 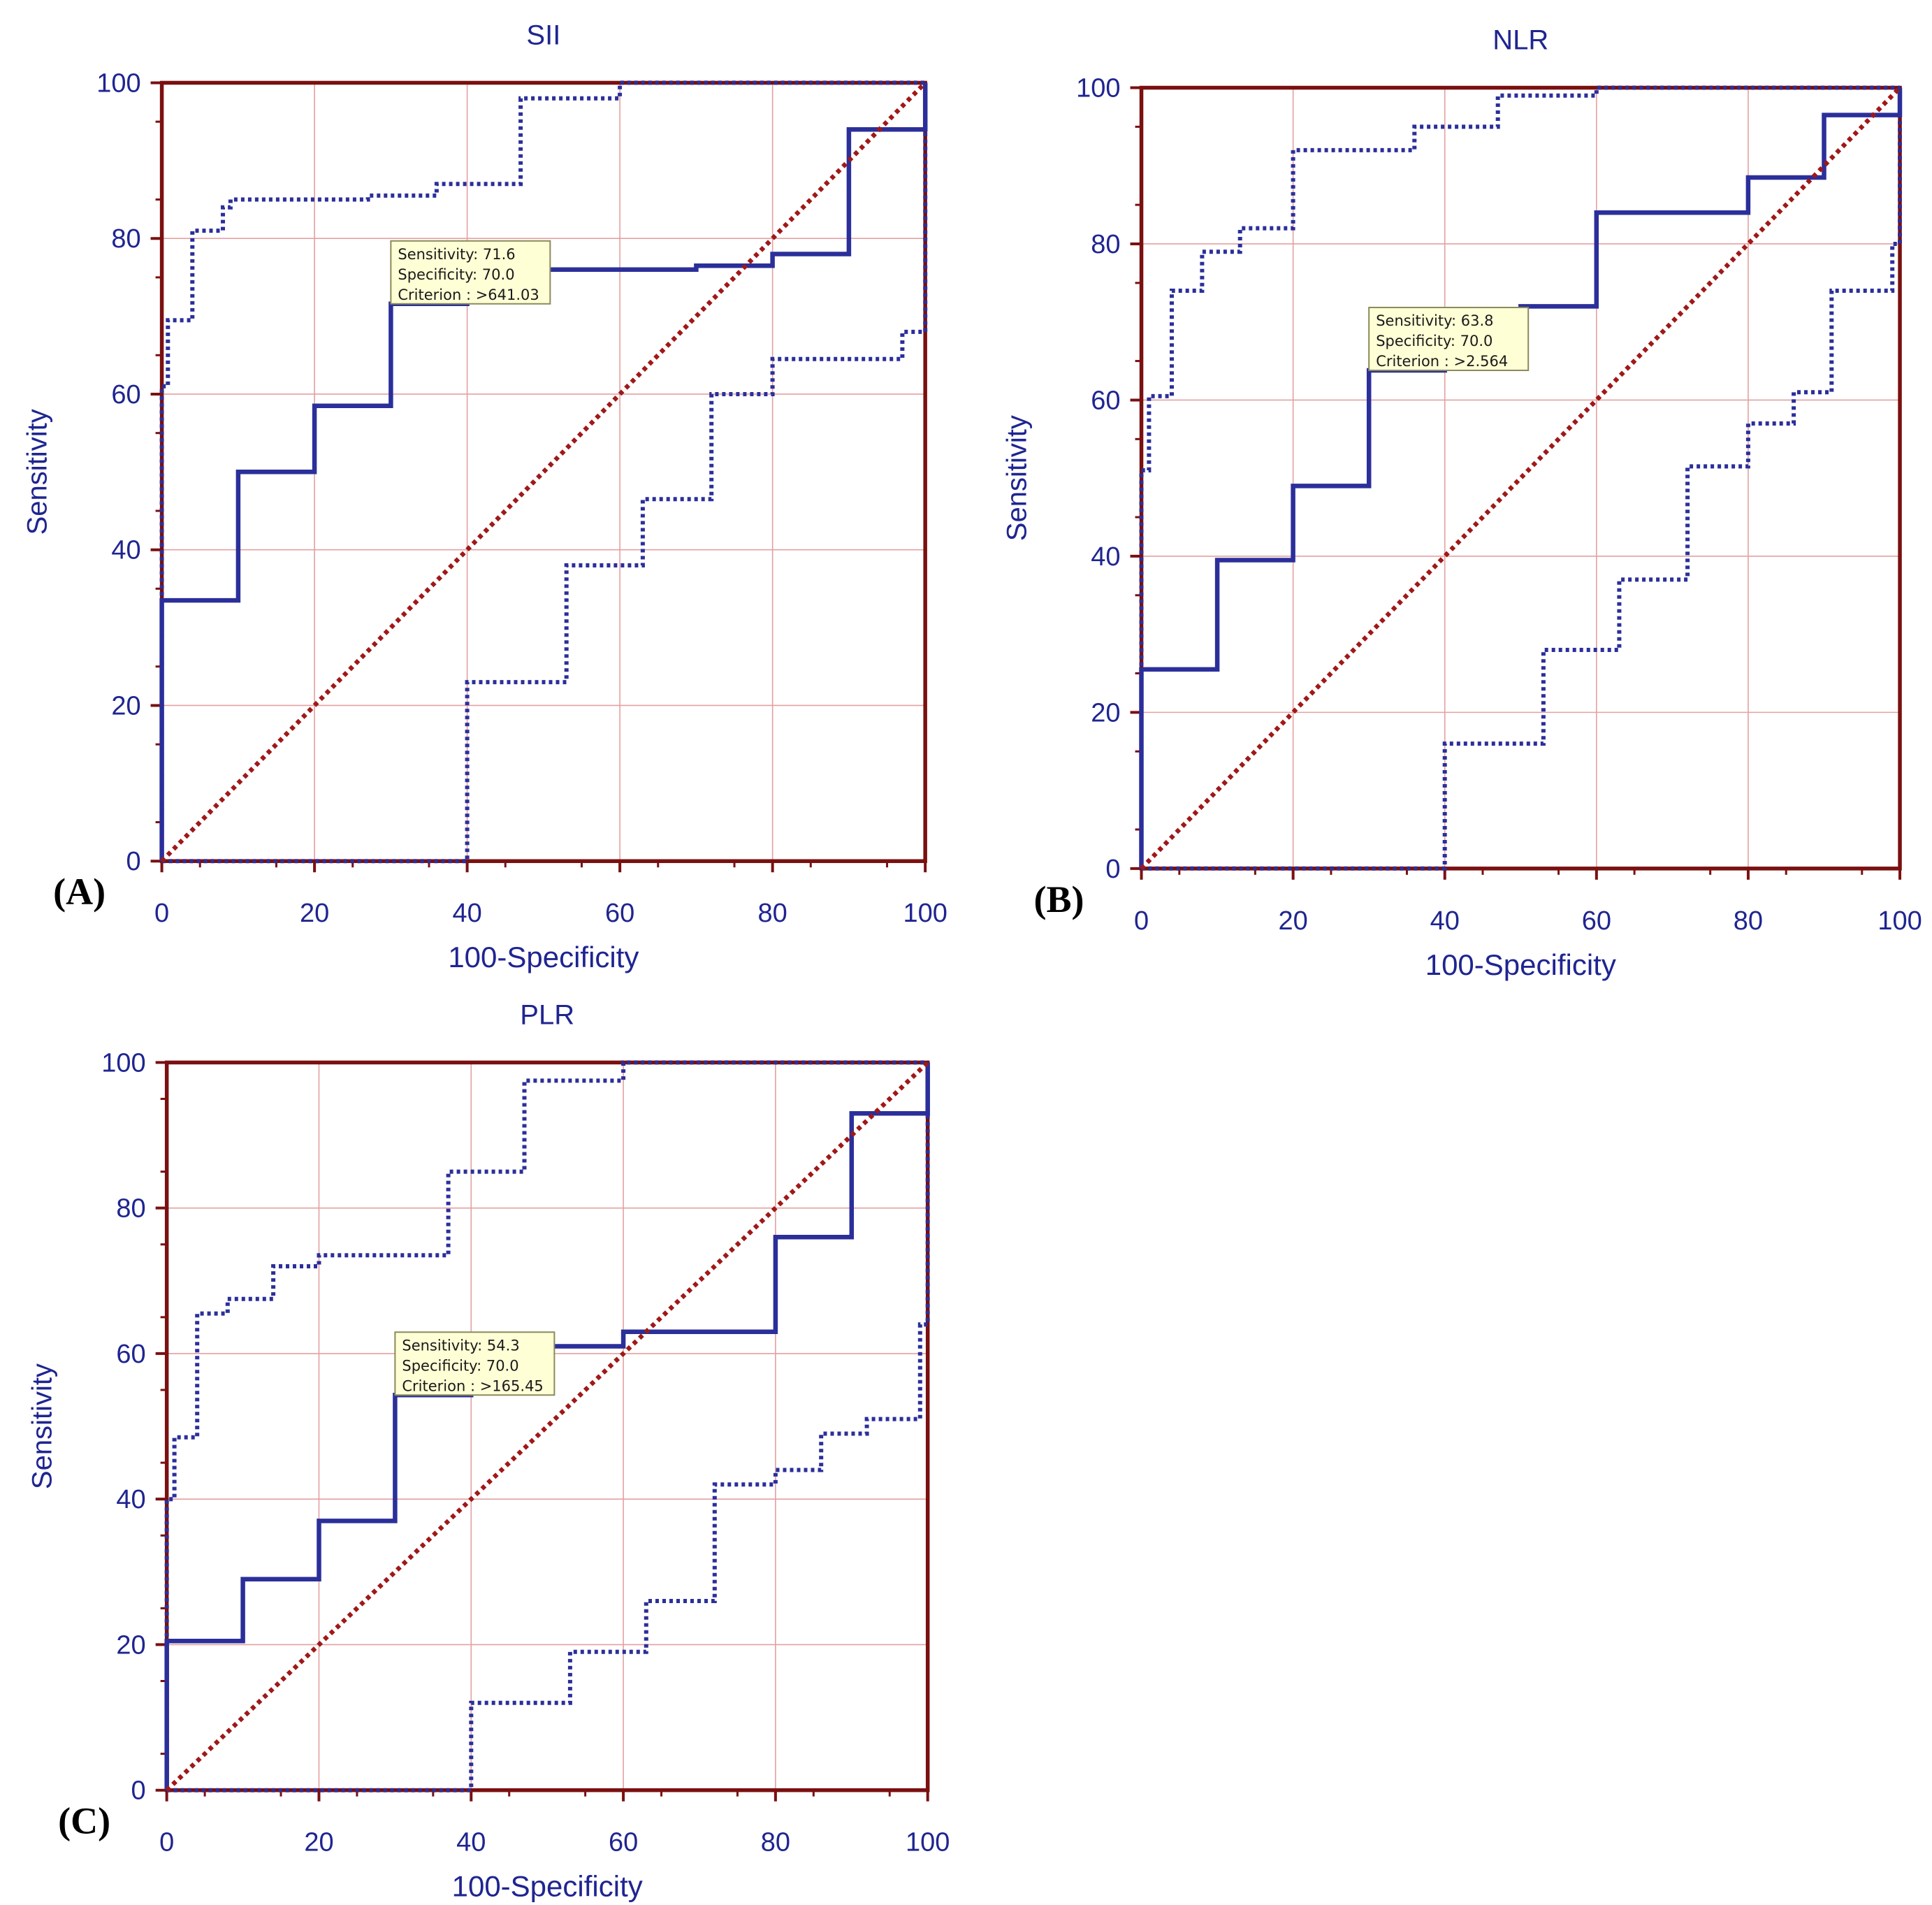 What do you see at coordinates (1434, 320) in the screenshot?
I see `tooltip-line: Sensitivity: 63.8` at bounding box center [1434, 320].